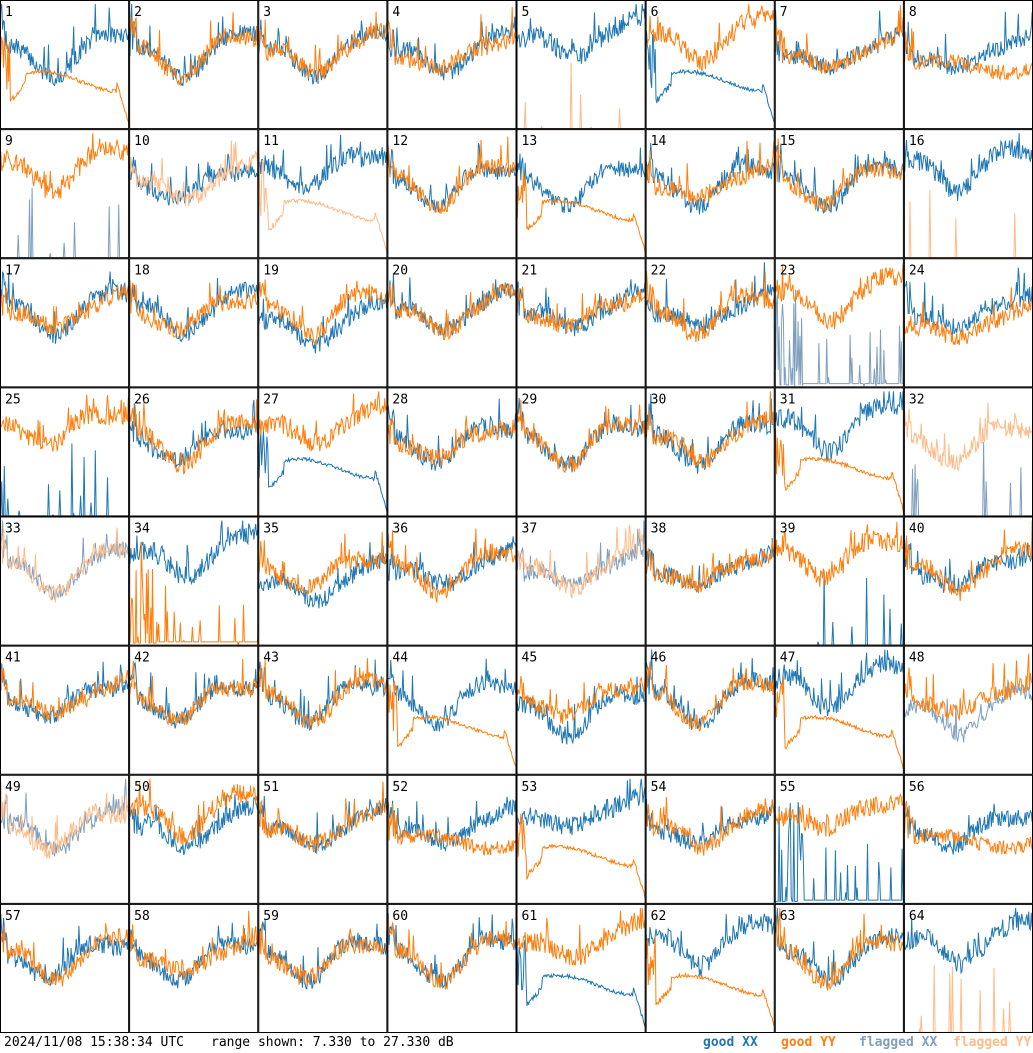 The image size is (1033, 1053). Describe the element at coordinates (659, 529) in the screenshot. I see `panel-label: 38` at that location.